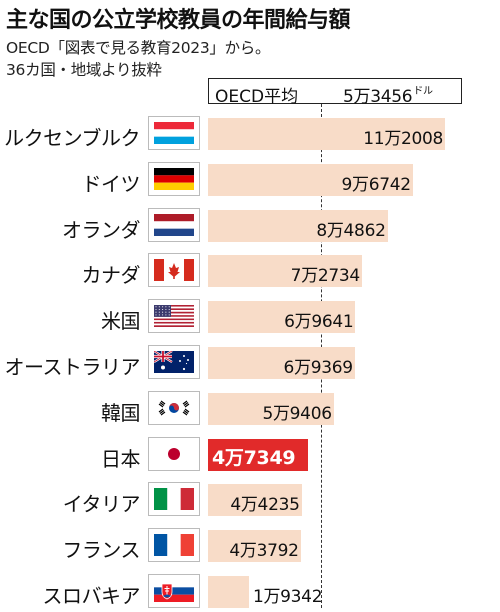 The width and height of the screenshot is (500, 612). Describe the element at coordinates (423, 91) in the screenshot. I see `oecd-average-unit: ドル` at that location.